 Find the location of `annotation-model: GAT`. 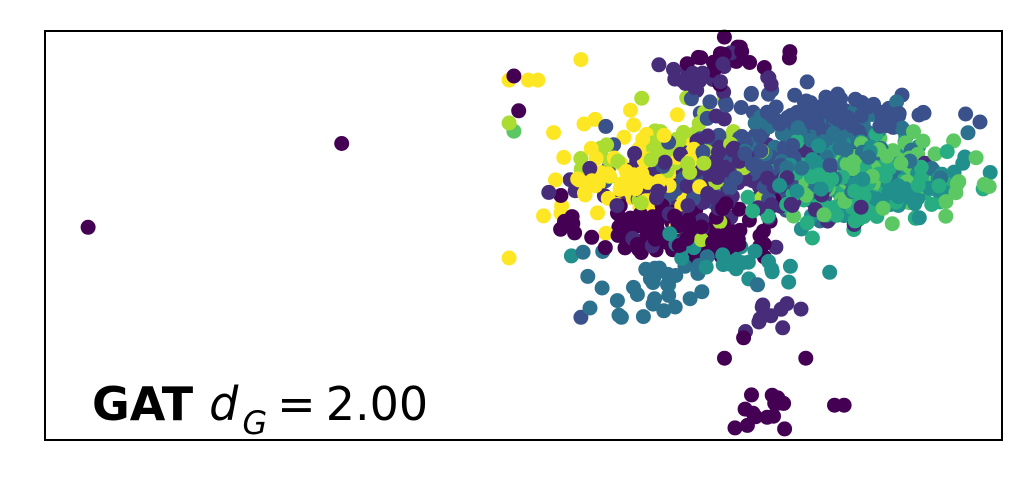

annotation-model: GAT is located at coordinates (143, 404).